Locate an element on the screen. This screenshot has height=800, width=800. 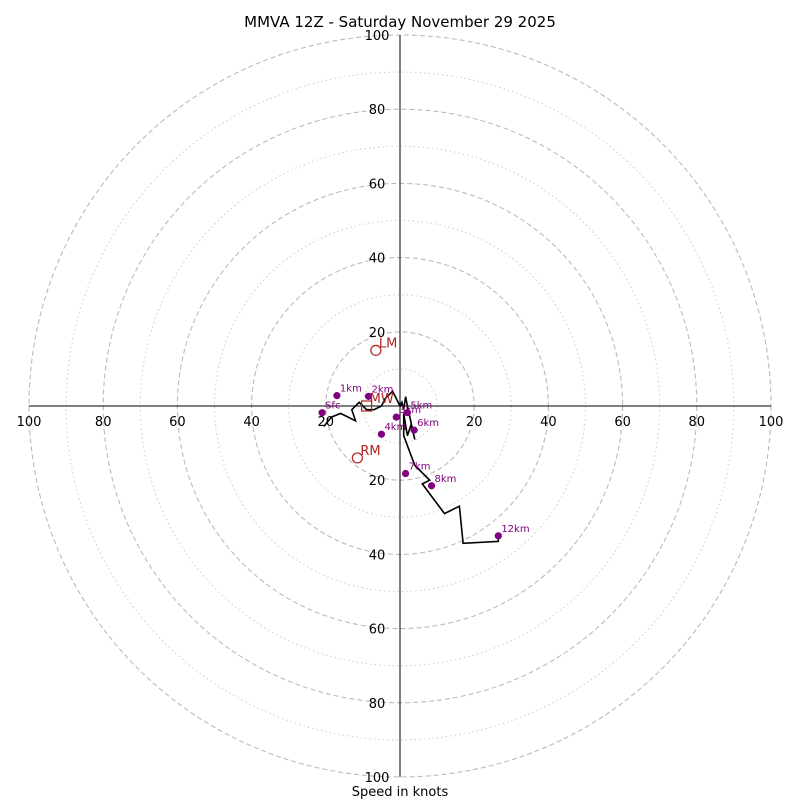
wind-trace is located at coordinates (411, 467).